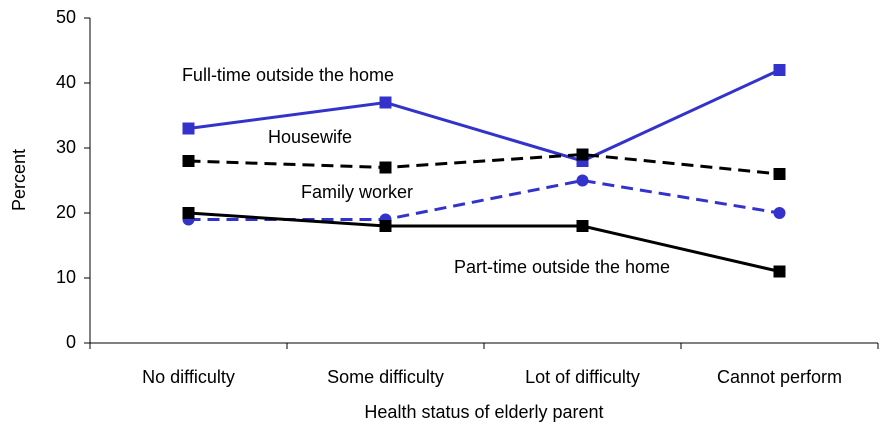 The image size is (882, 432). What do you see at coordinates (779, 377) in the screenshot?
I see `x-tick-label: Cannot perform` at bounding box center [779, 377].